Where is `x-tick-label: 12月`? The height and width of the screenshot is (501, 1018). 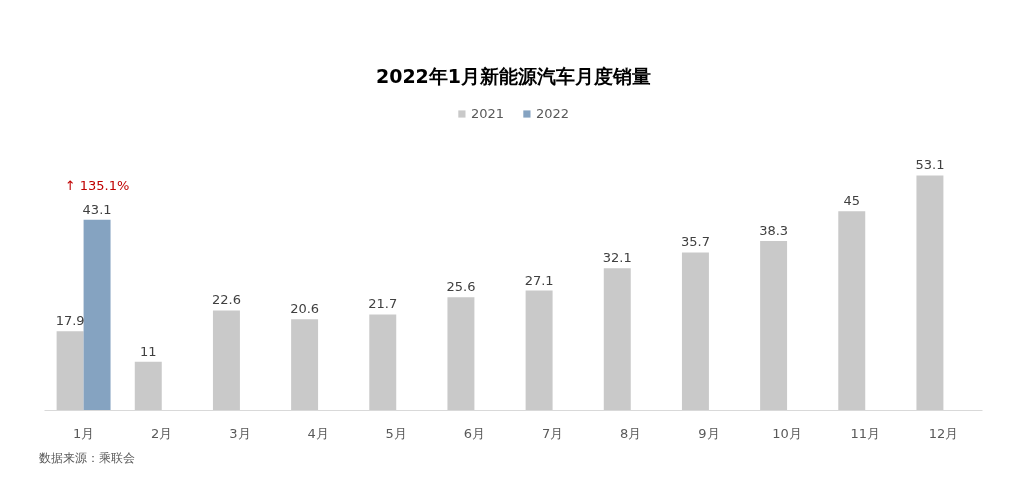 x-tick-label: 12月 is located at coordinates (943, 433).